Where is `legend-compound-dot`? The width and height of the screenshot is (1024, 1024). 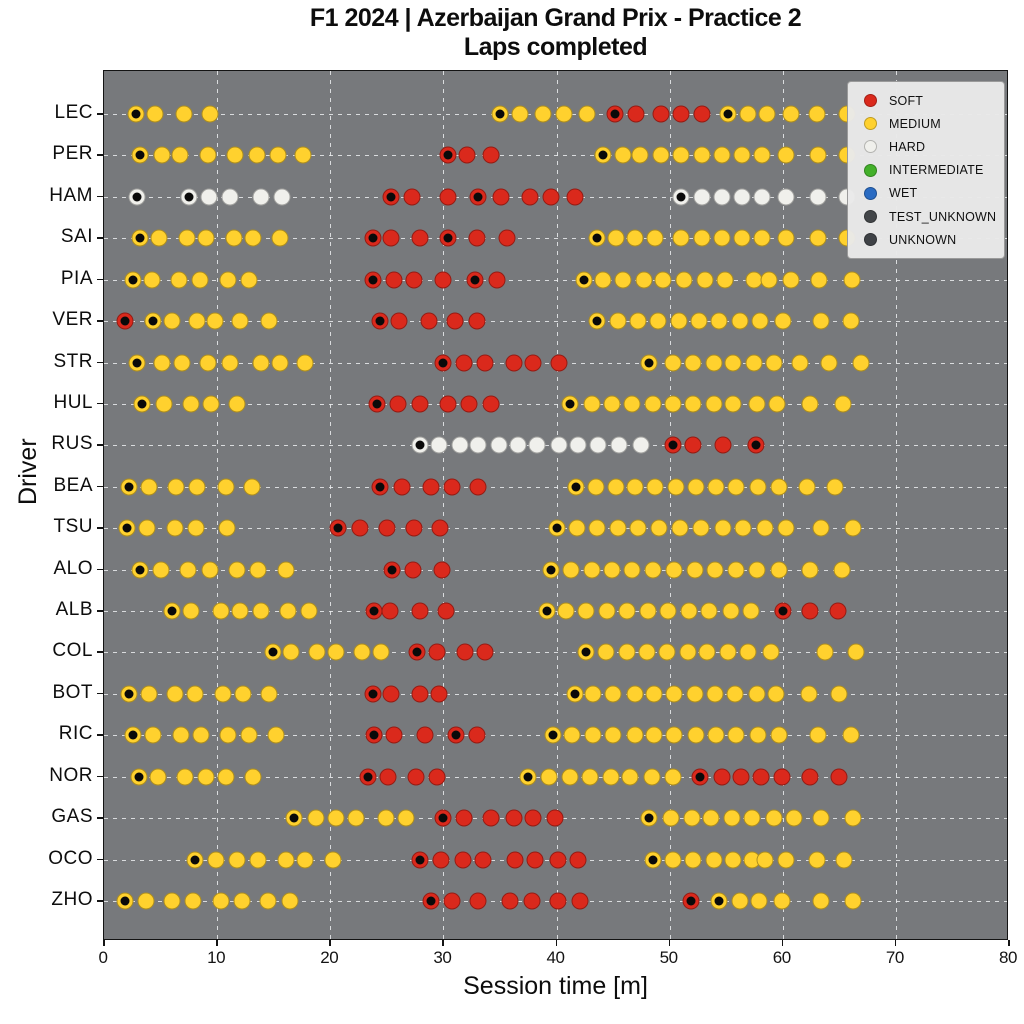
legend-compound-dot is located at coordinates (870, 124).